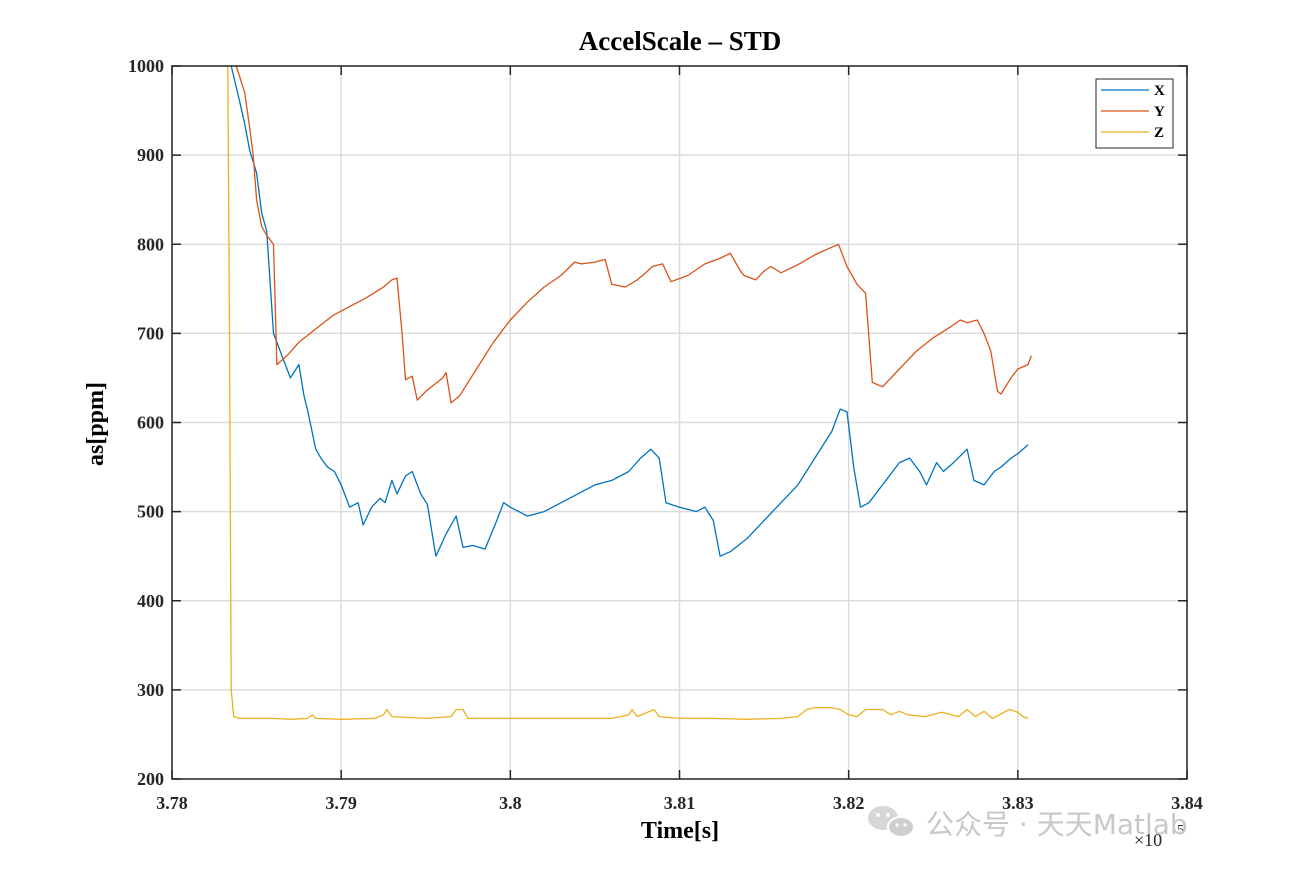 The height and width of the screenshot is (875, 1313). I want to click on x-exponent-base: ×10, so click(1148, 840).